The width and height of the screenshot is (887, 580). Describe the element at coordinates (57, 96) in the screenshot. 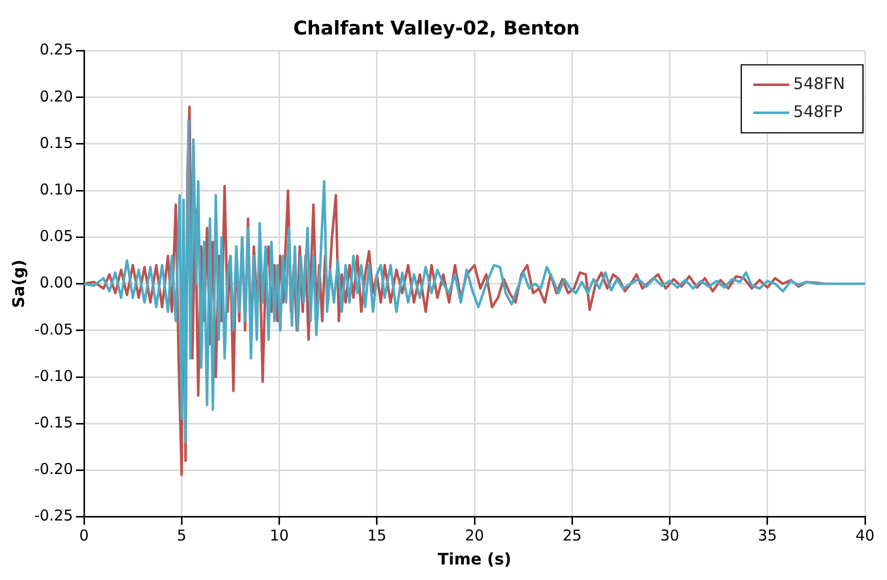

I see `y-tick-label: 0.20` at that location.